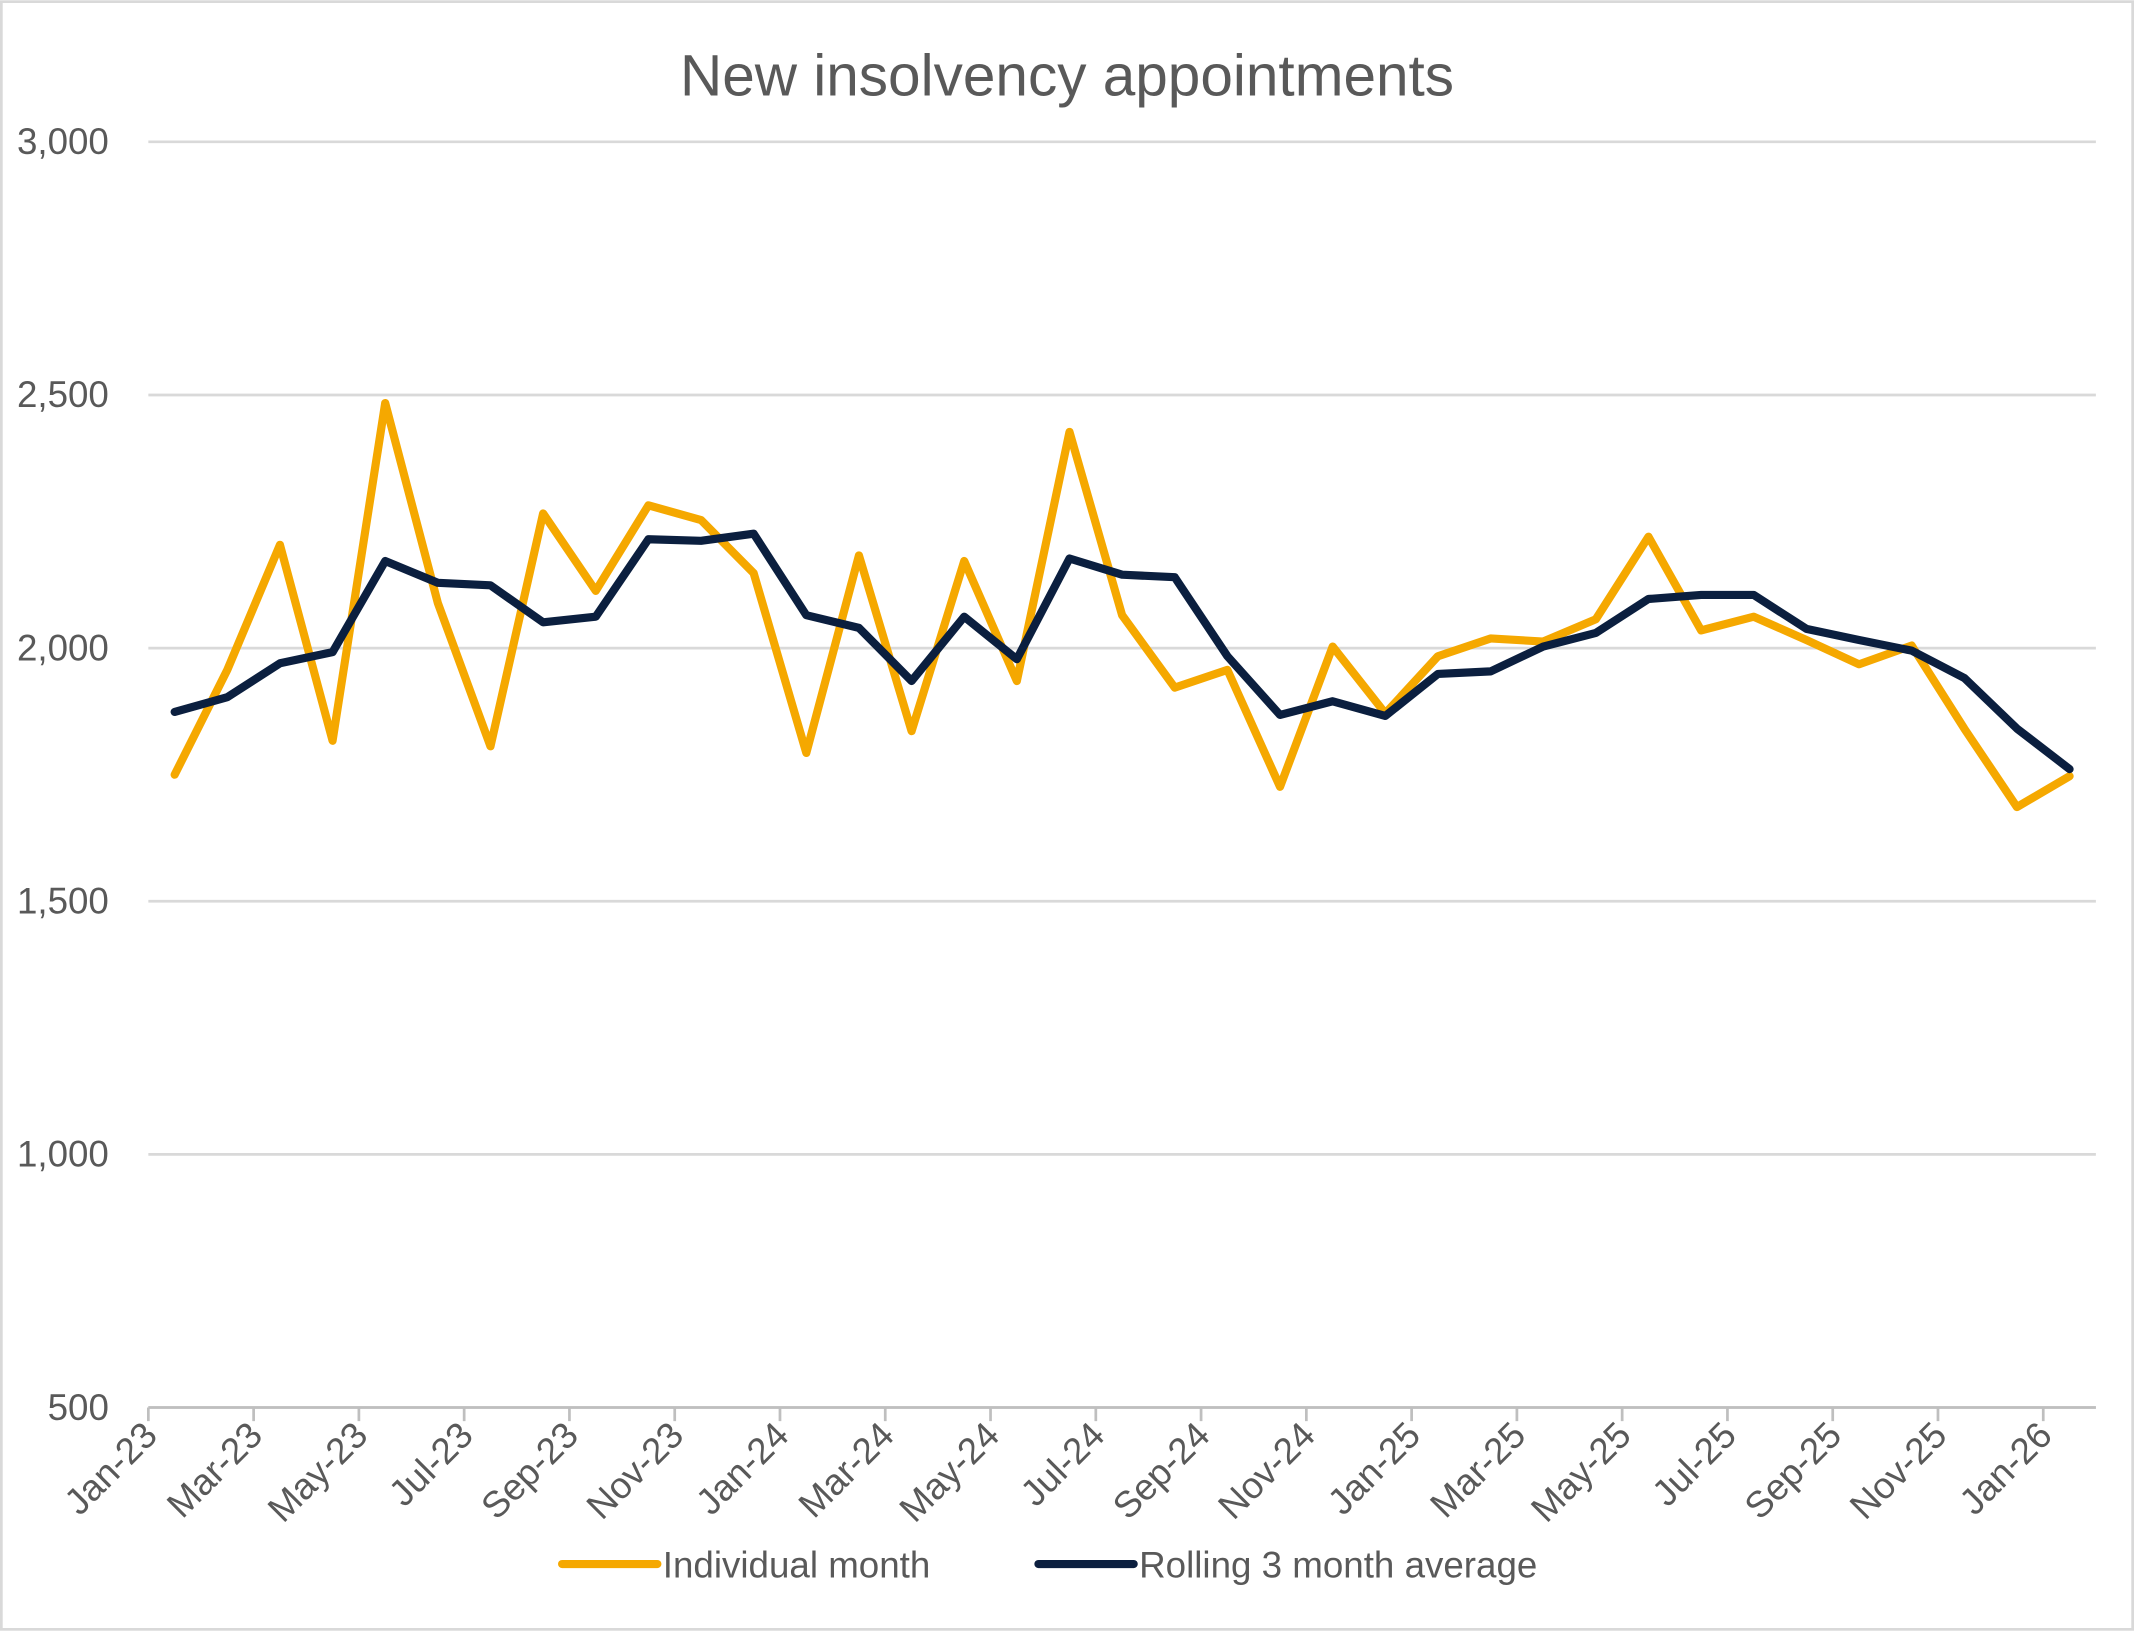 This screenshot has width=2134, height=1631. I want to click on y-tick-label: 1,000, so click(63, 1154).